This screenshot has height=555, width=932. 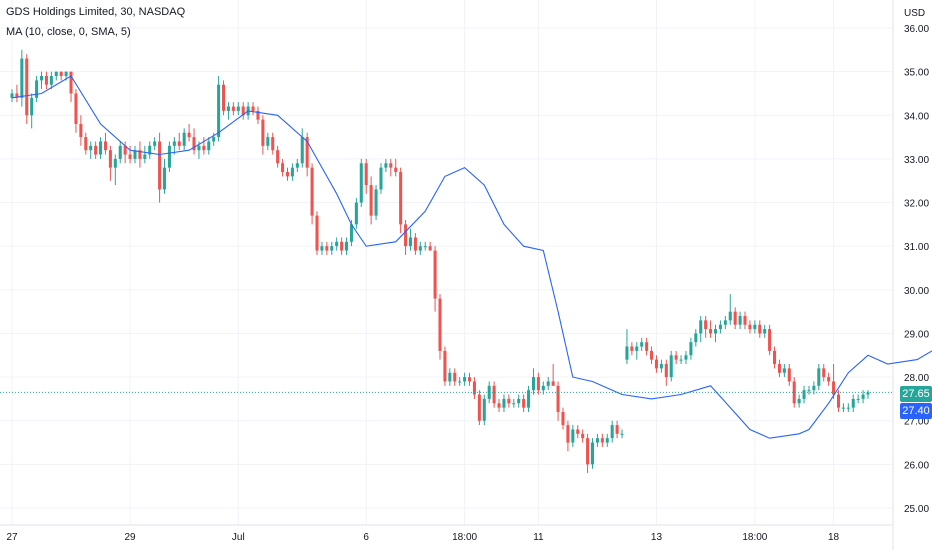 I want to click on y-tick-label: 28.00, so click(x=916, y=378).